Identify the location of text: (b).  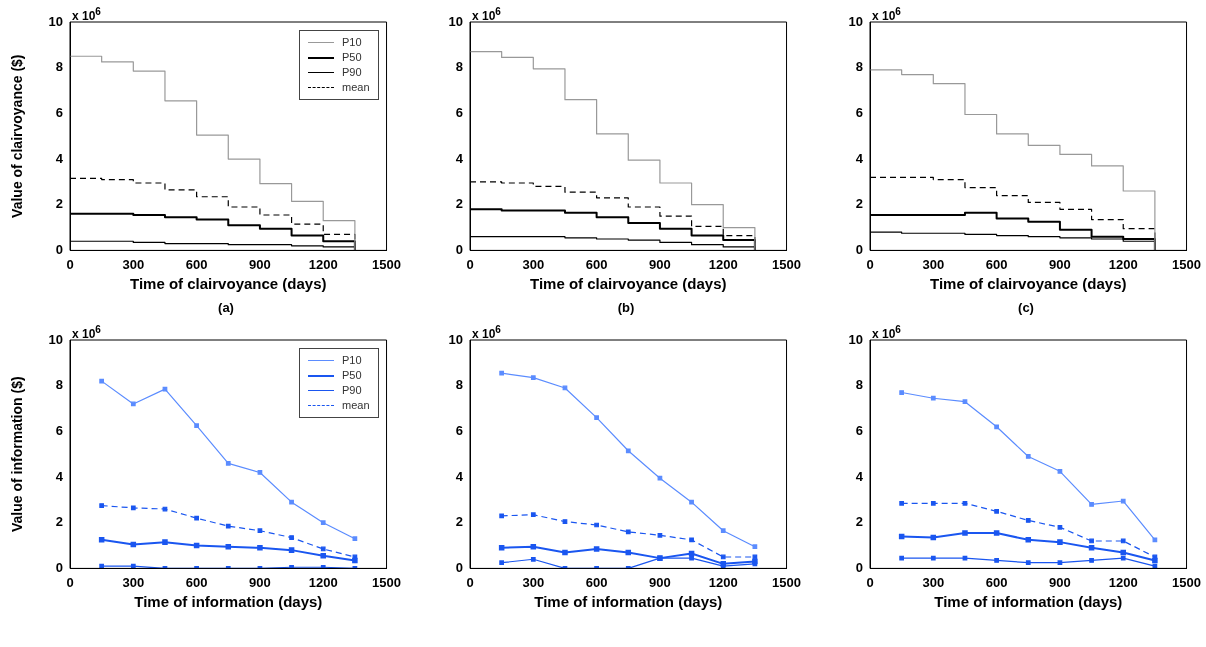
(626, 307).